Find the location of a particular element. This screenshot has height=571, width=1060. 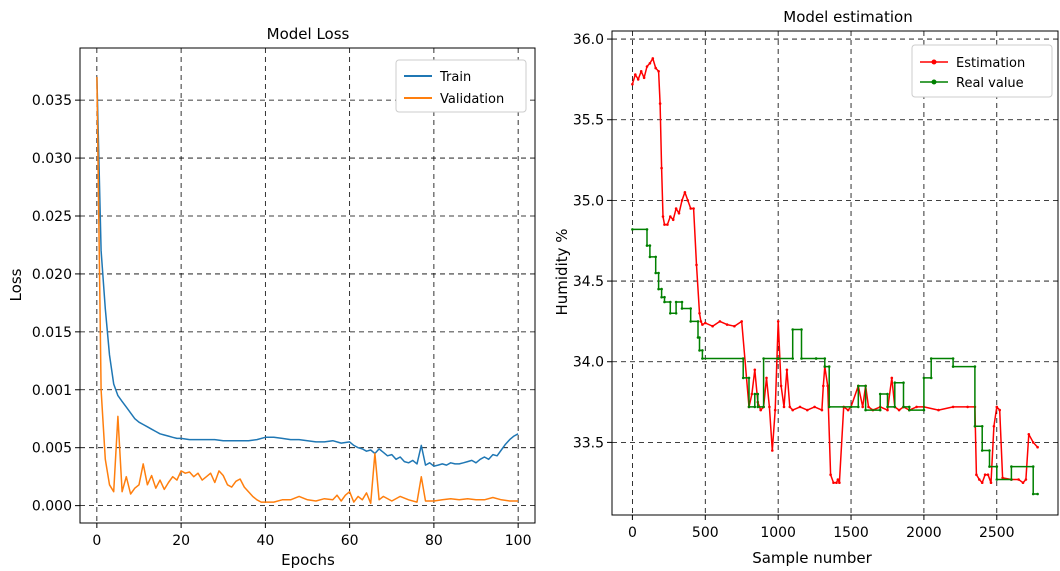

loss-xtick-label: 60 is located at coordinates (350, 541).